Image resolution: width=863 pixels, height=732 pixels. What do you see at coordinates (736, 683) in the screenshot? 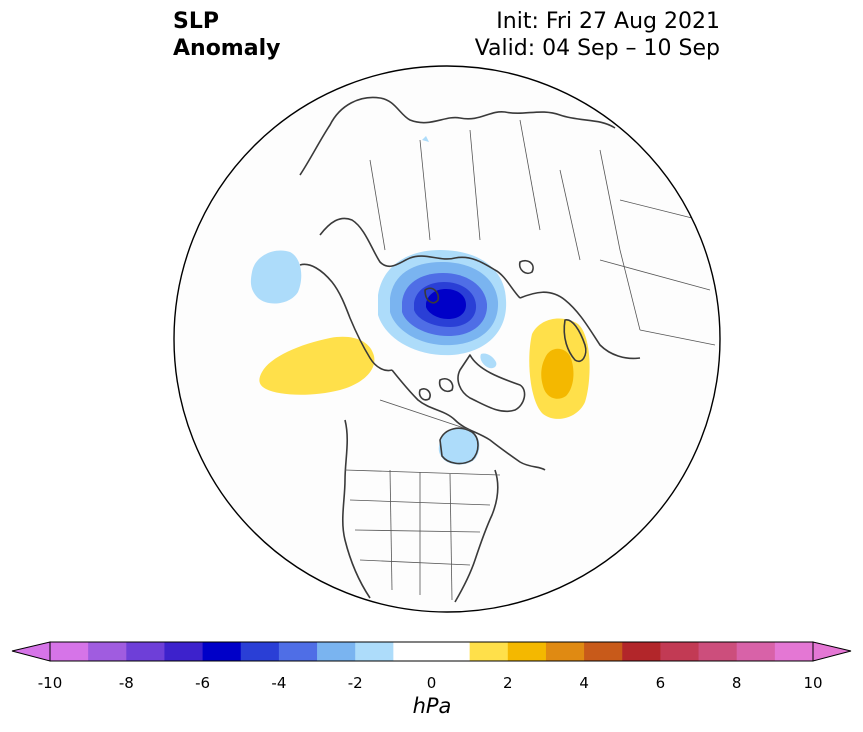
I see `colorbar-tick-label: 8` at bounding box center [736, 683].